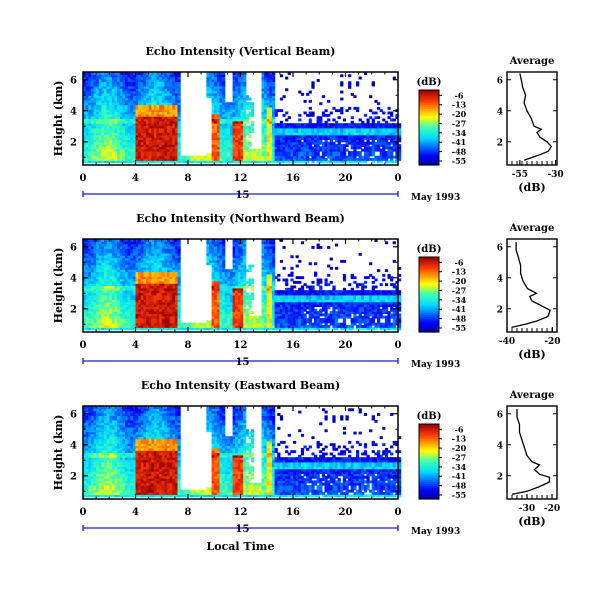 This screenshot has width=614, height=598. What do you see at coordinates (429, 82) in the screenshot?
I see `colorbar-label: (dB)` at bounding box center [429, 82].